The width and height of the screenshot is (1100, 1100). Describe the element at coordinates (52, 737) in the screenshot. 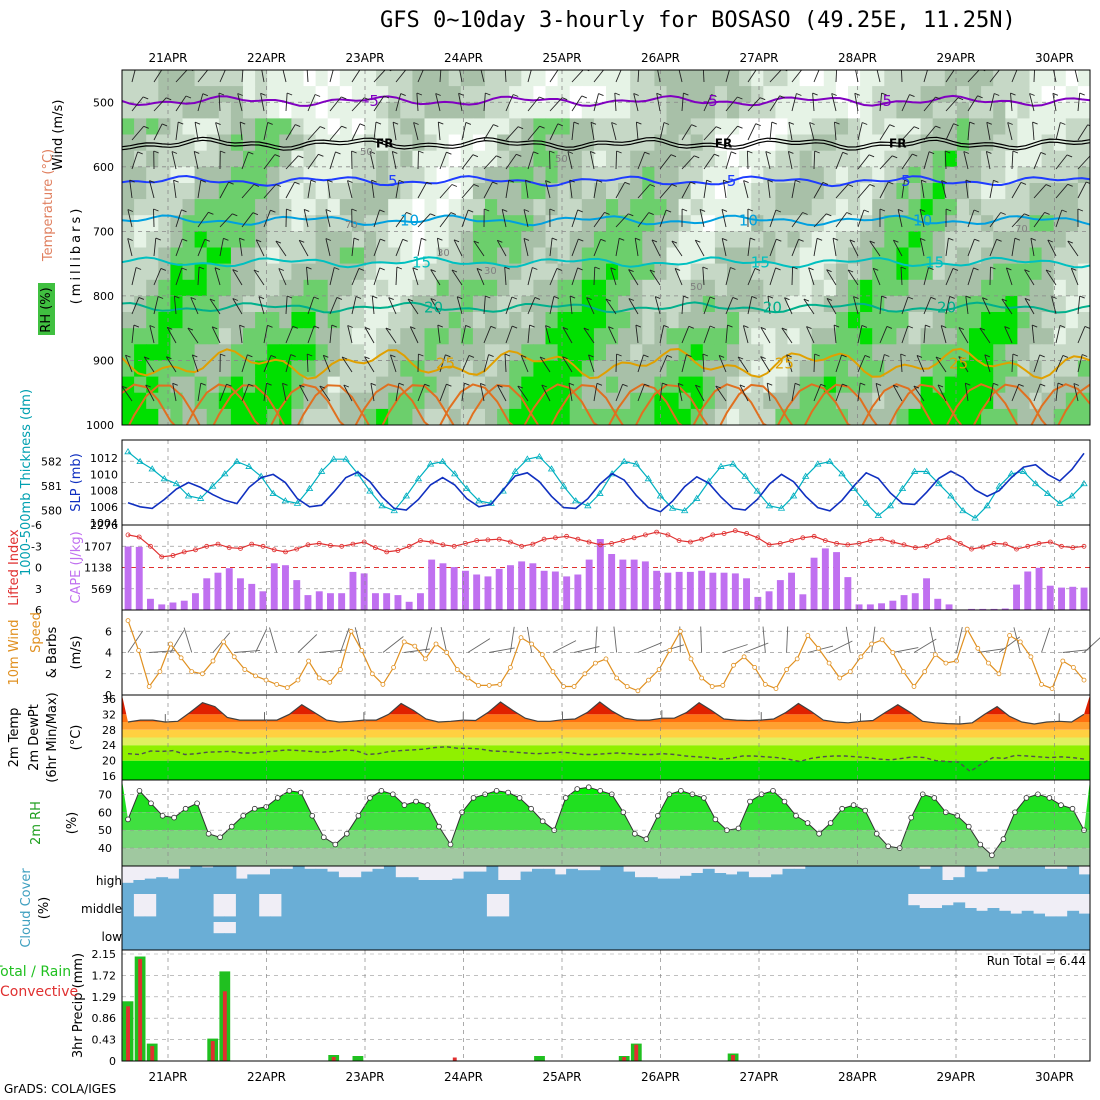

I see `temp-ylabel-2: (6hr Min/Max)` at that location.